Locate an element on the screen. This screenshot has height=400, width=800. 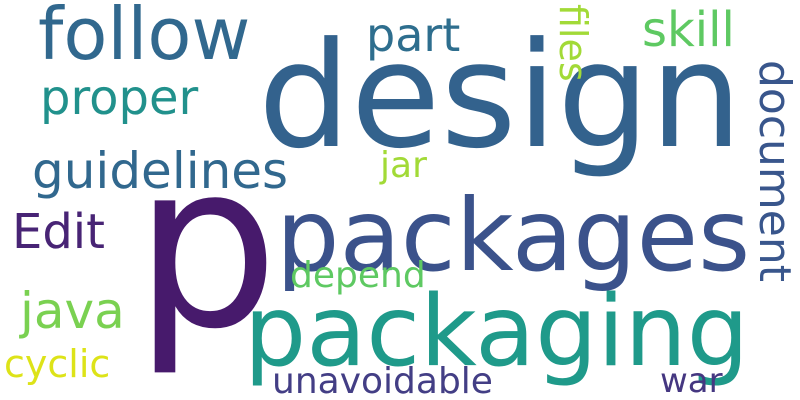
word-edit: Edit is located at coordinates (58, 232).